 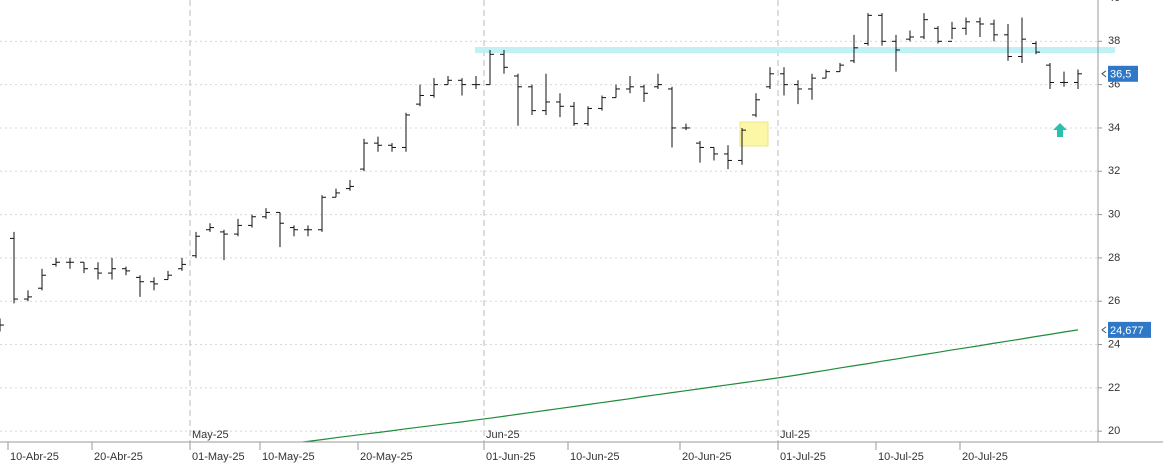 I want to click on y-tick-label: 20, so click(x=1114, y=431).